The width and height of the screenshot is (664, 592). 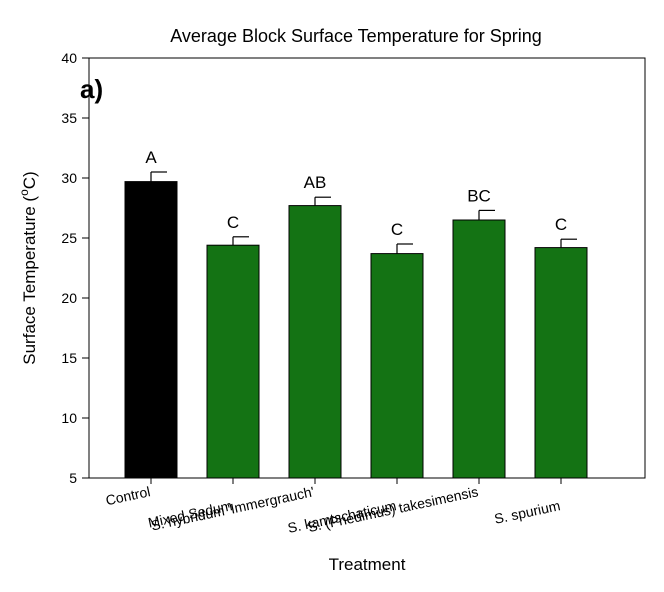 What do you see at coordinates (69, 58) in the screenshot?
I see `y-tick-label: 40` at bounding box center [69, 58].